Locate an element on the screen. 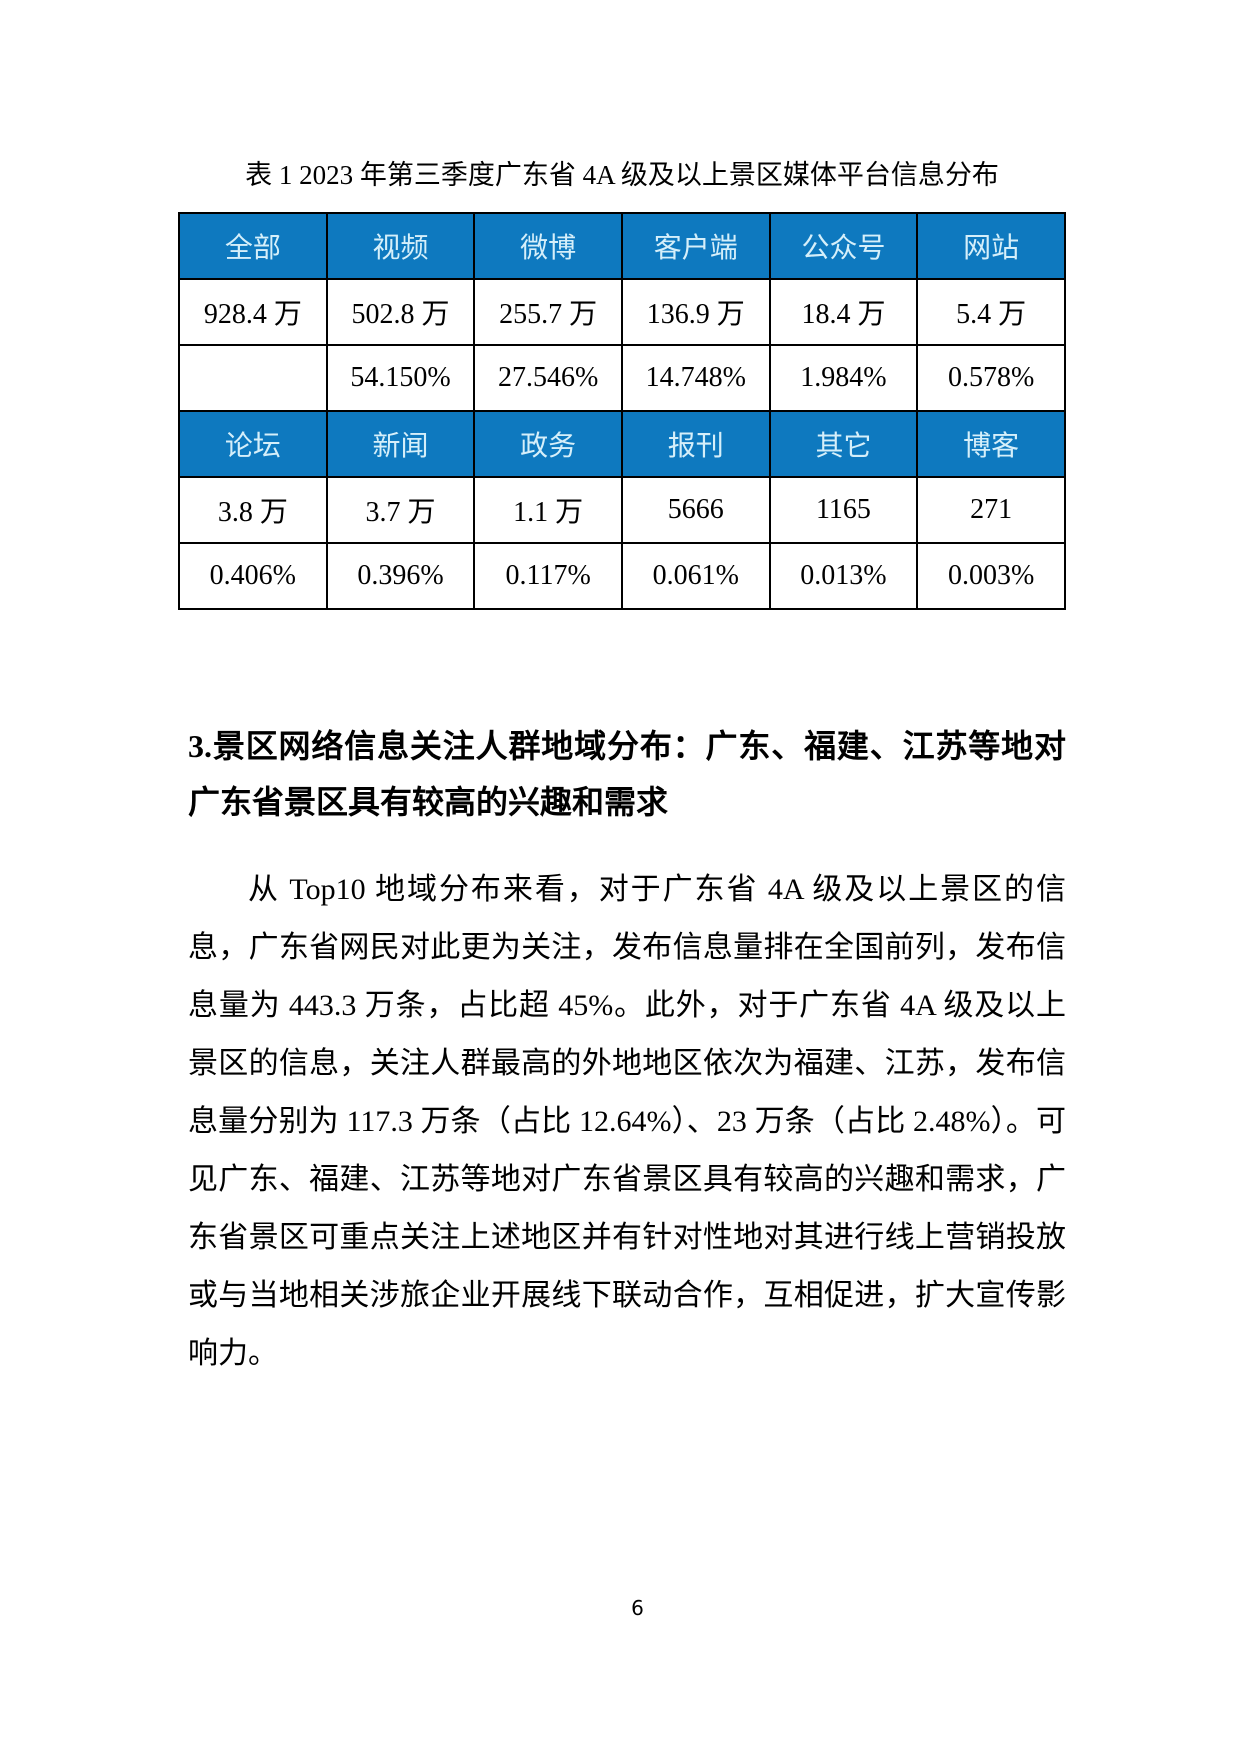 The image size is (1241, 1754). table-header-cell: 全部 is located at coordinates (253, 246).